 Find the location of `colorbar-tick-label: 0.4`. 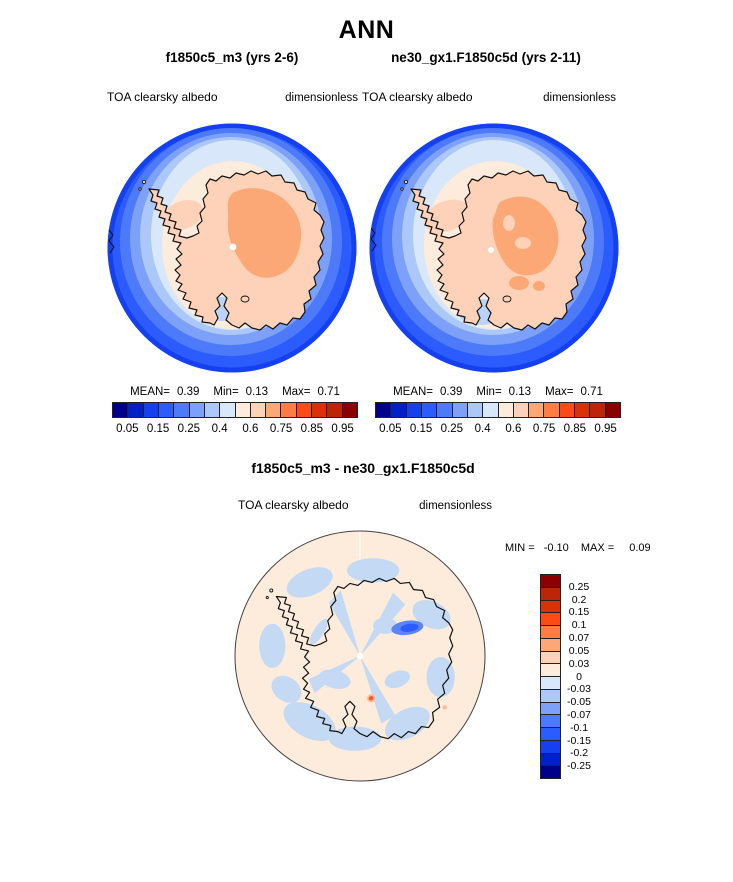

colorbar-tick-label: 0.4 is located at coordinates (219, 429).